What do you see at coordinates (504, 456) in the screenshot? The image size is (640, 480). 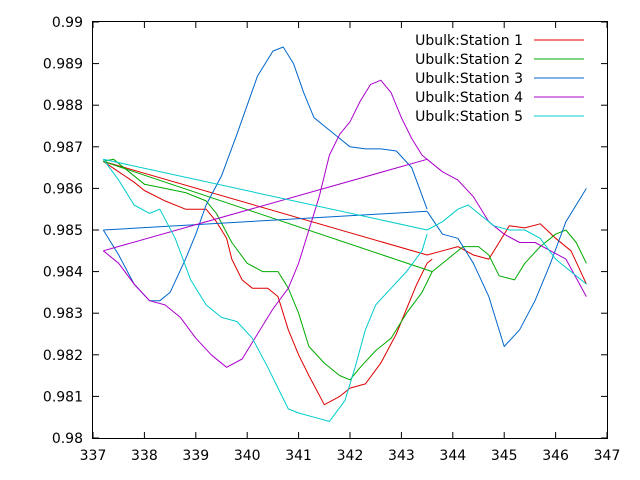 I see `x-tick-label: 345` at bounding box center [504, 456].